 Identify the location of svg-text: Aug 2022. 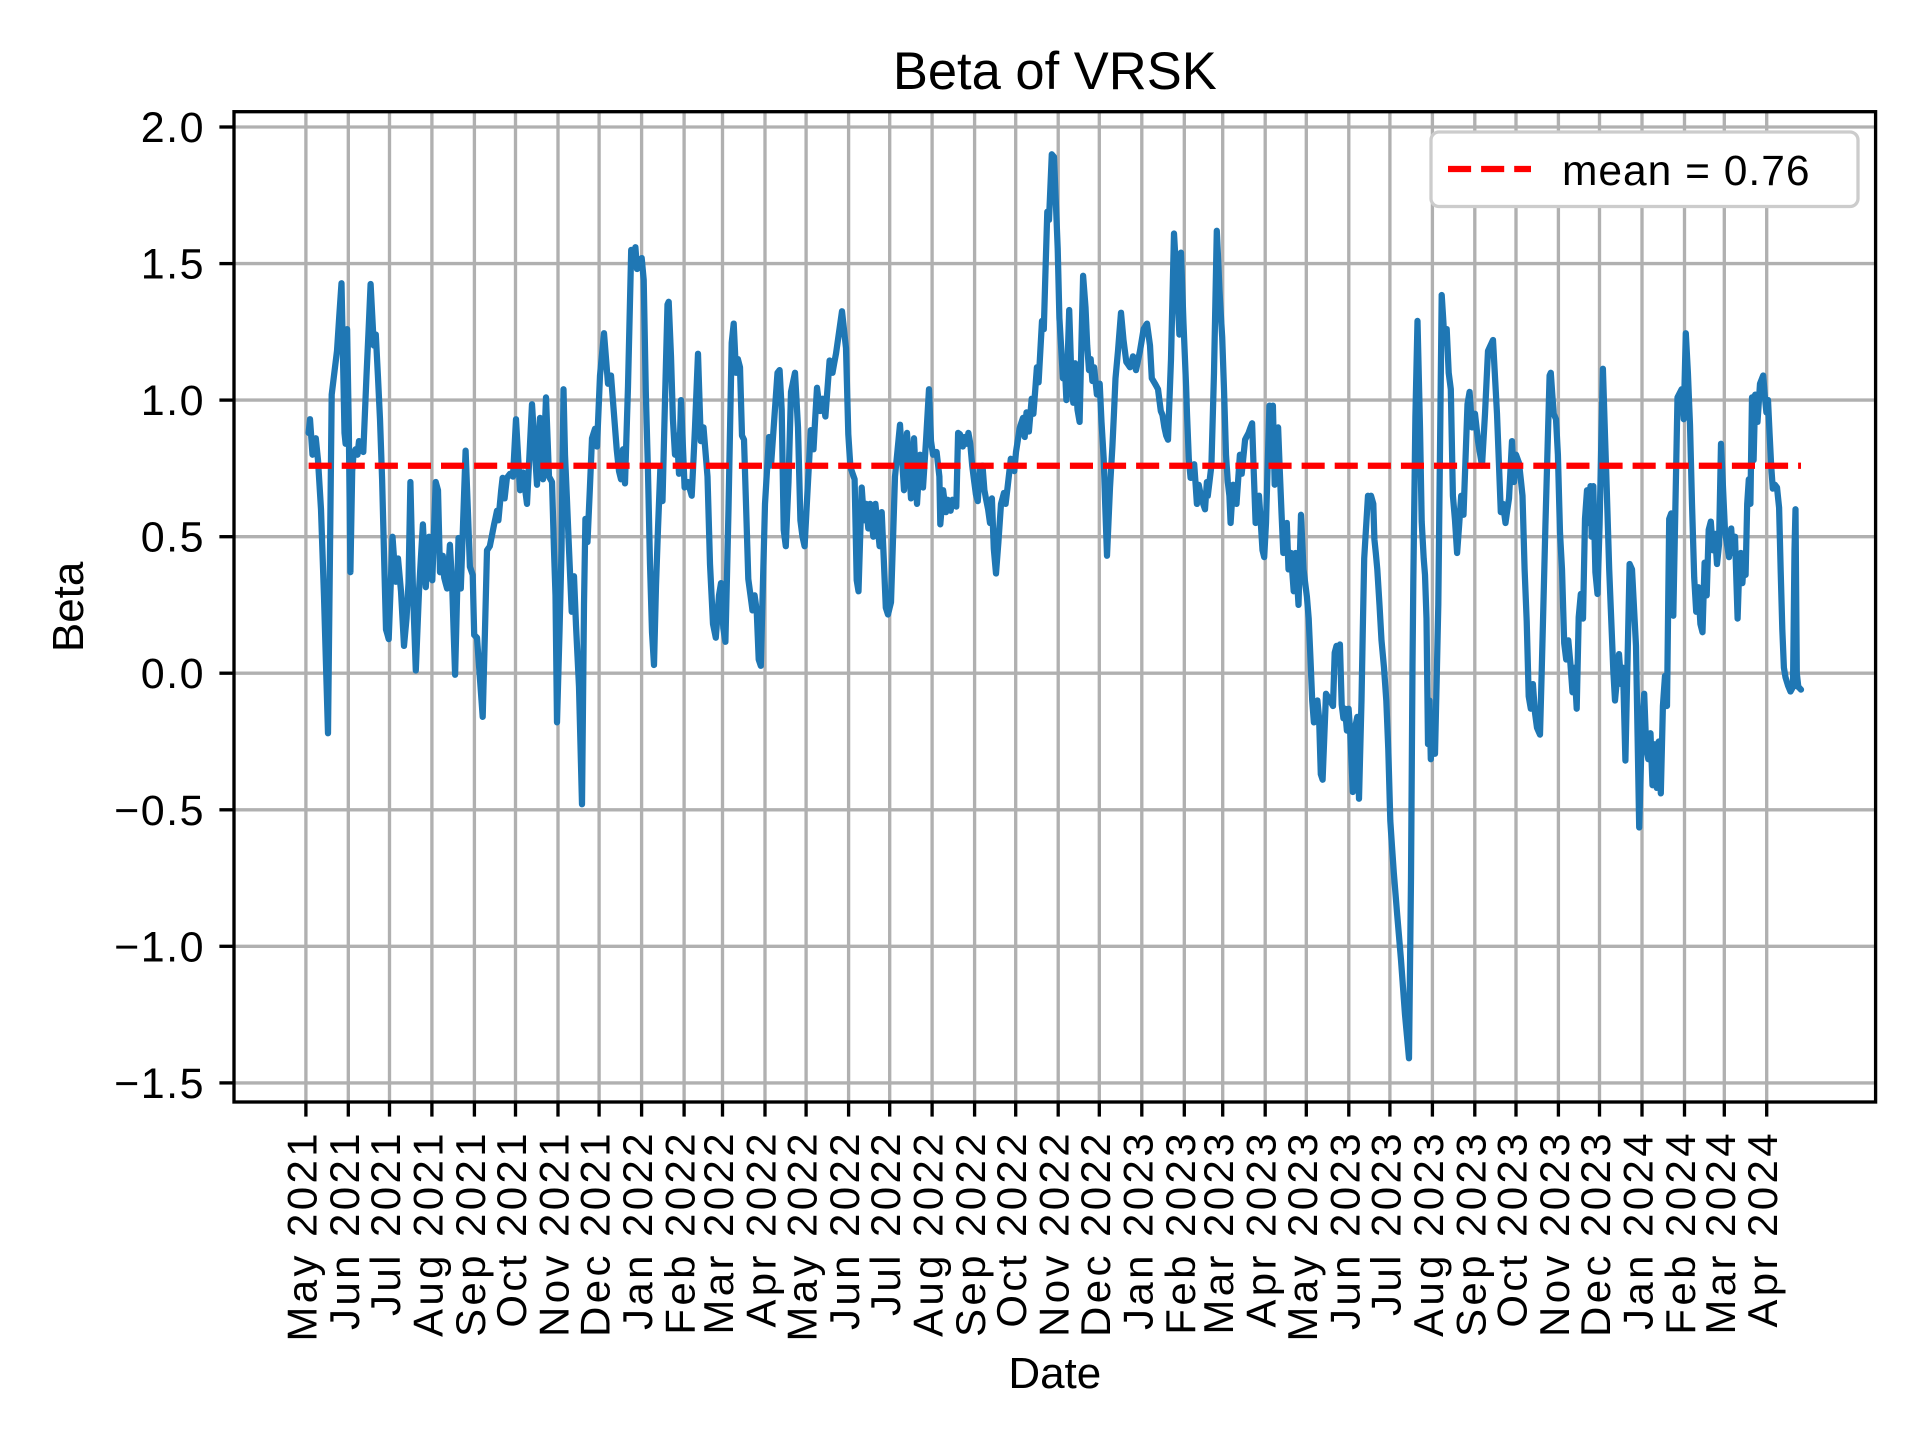
(928, 1233).